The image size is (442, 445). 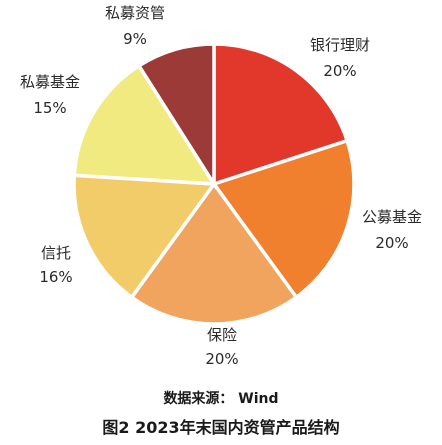 I want to click on slice-value-6: 9%, so click(x=135, y=39).